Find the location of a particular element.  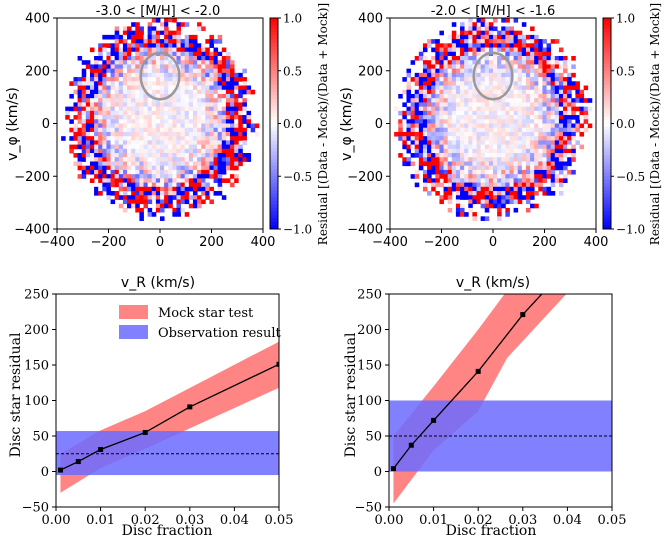

disc-ellipse is located at coordinates (493, 76).